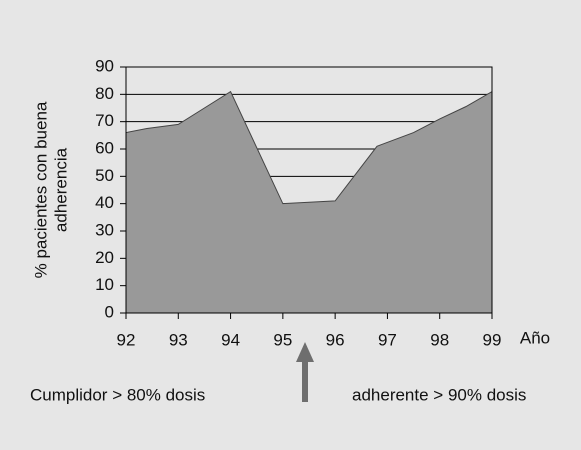 The width and height of the screenshot is (581, 450). I want to click on x-tick-label: 99, so click(492, 339).